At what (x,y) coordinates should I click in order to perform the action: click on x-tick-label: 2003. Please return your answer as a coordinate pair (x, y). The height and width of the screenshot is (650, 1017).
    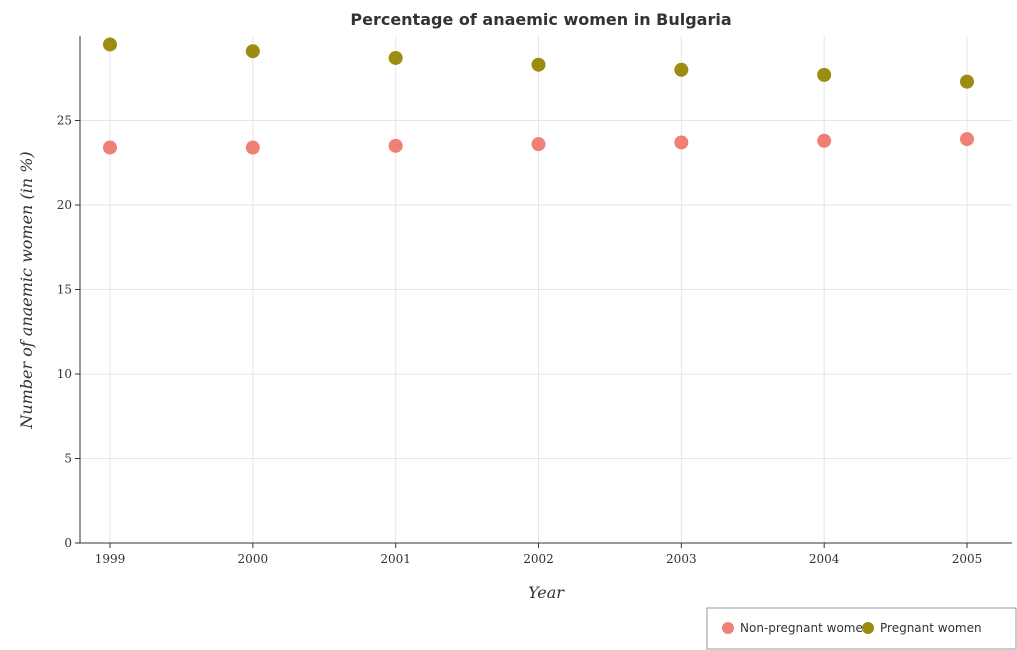
    Looking at the image, I should click on (681, 559).